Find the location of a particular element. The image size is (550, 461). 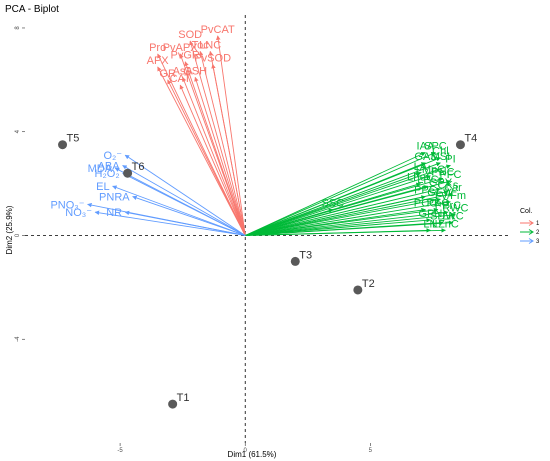

variable-label: NO₃⁻ is located at coordinates (78, 213).